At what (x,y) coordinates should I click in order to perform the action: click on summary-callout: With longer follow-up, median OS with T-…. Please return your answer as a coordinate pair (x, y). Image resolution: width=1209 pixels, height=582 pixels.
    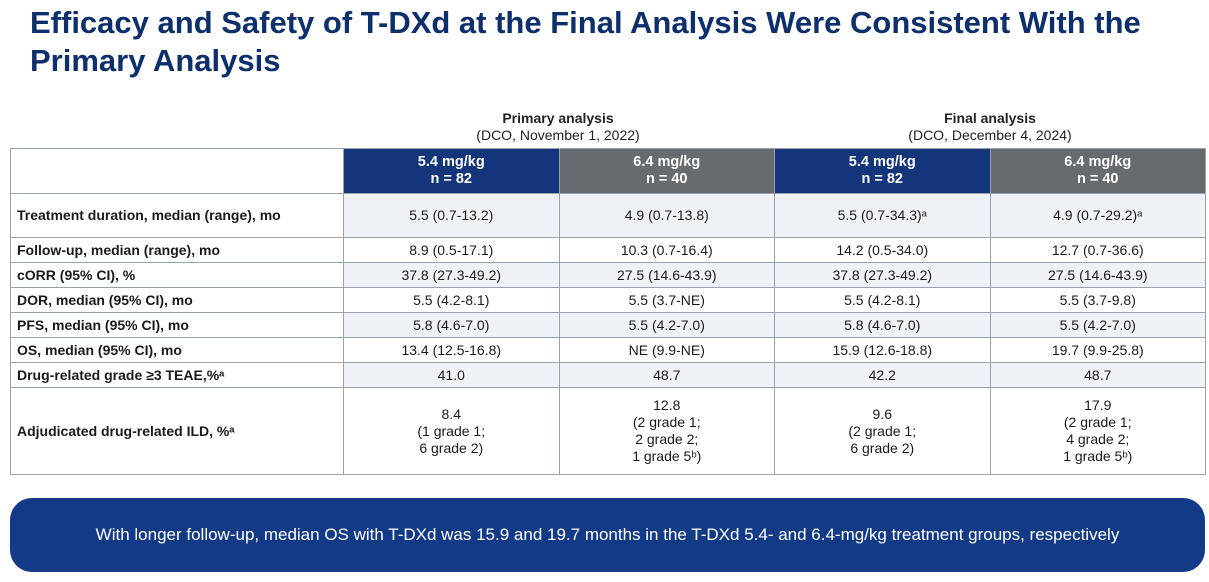
    Looking at the image, I should click on (607, 535).